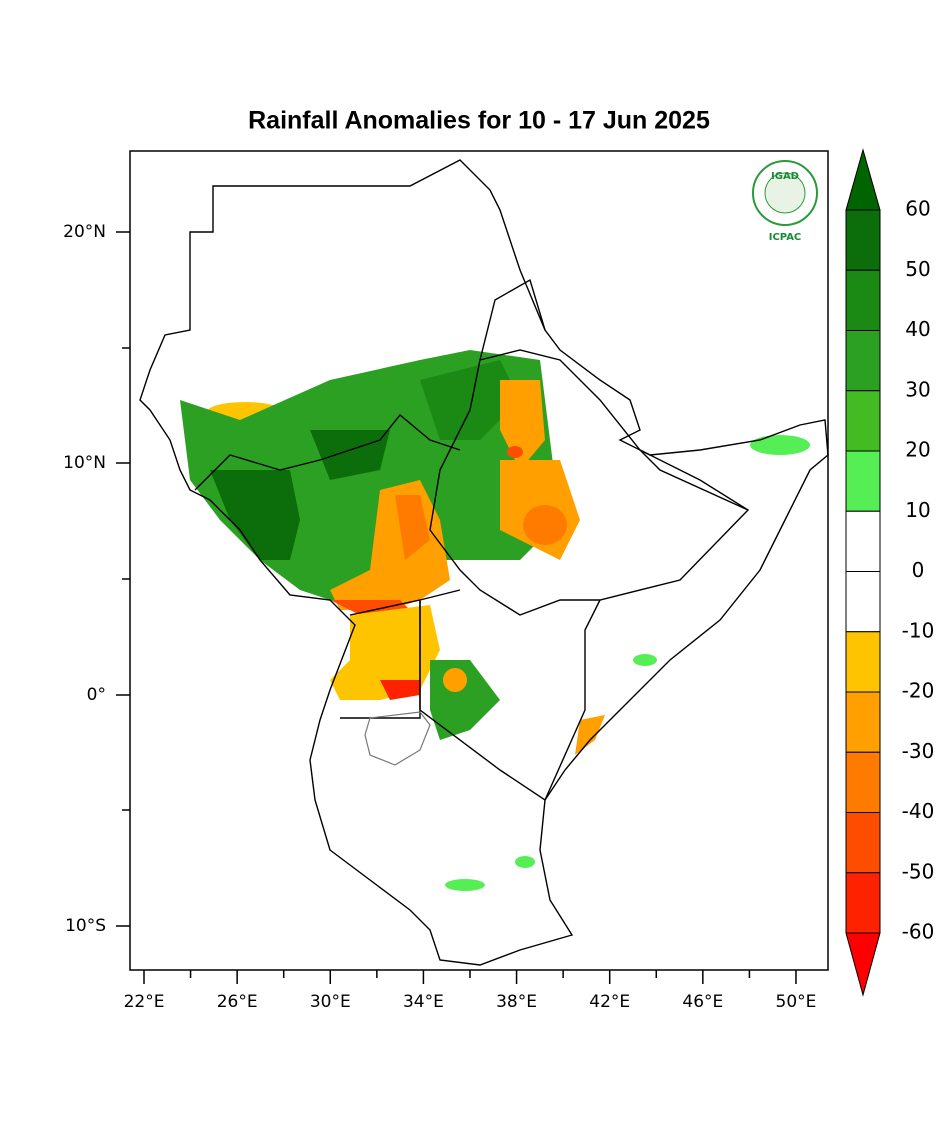 The height and width of the screenshot is (1125, 938). What do you see at coordinates (327, 452) in the screenshot?
I see `sudan-border` at bounding box center [327, 452].